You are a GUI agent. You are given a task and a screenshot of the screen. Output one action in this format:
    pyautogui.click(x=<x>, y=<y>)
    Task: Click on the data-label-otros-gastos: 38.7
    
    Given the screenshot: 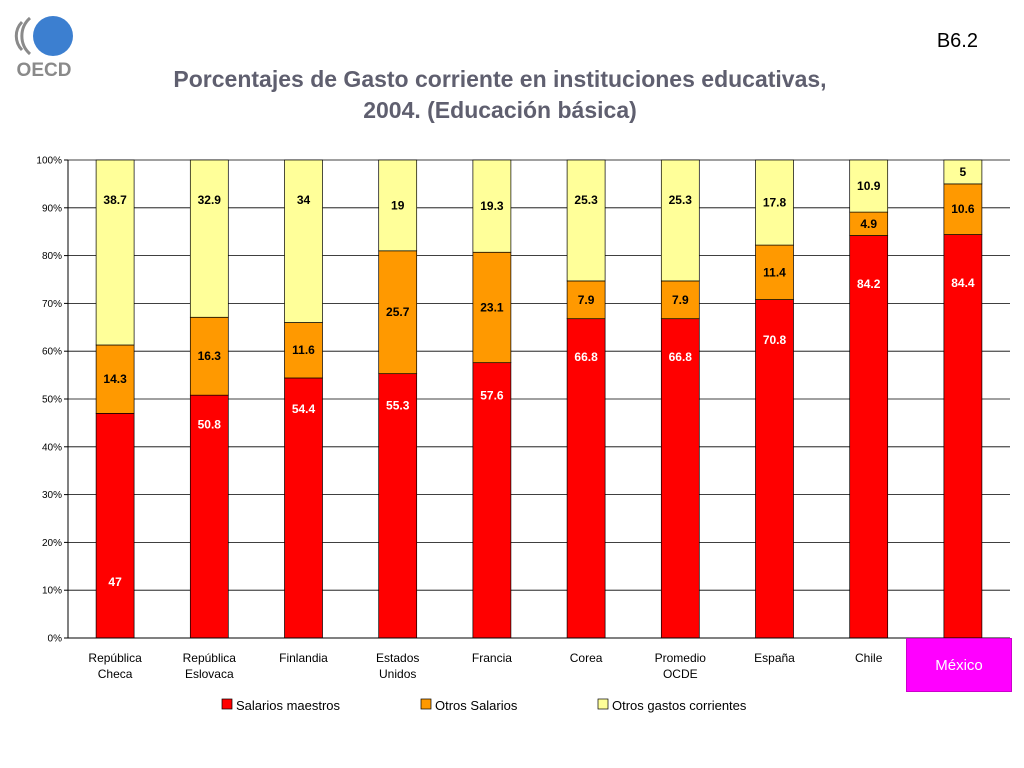 What is the action you would take?
    pyautogui.click(x=115, y=200)
    